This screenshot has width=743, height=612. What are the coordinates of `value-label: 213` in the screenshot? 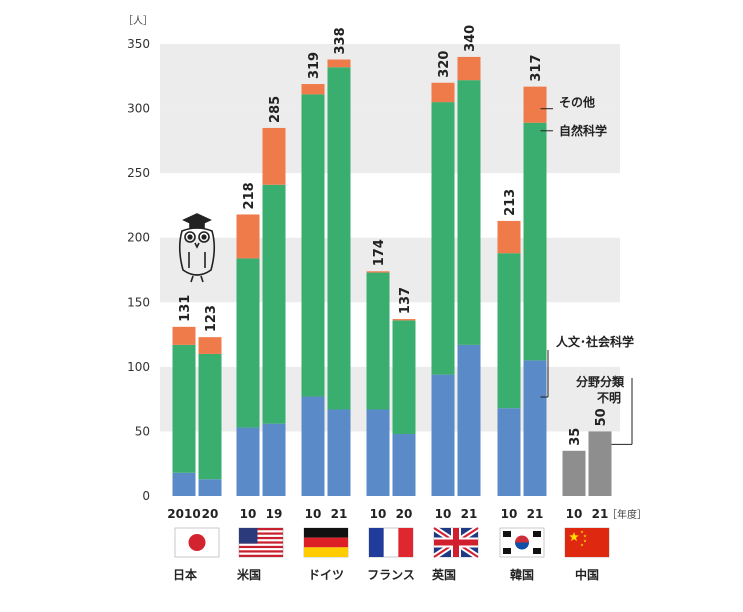 It's located at (510, 202).